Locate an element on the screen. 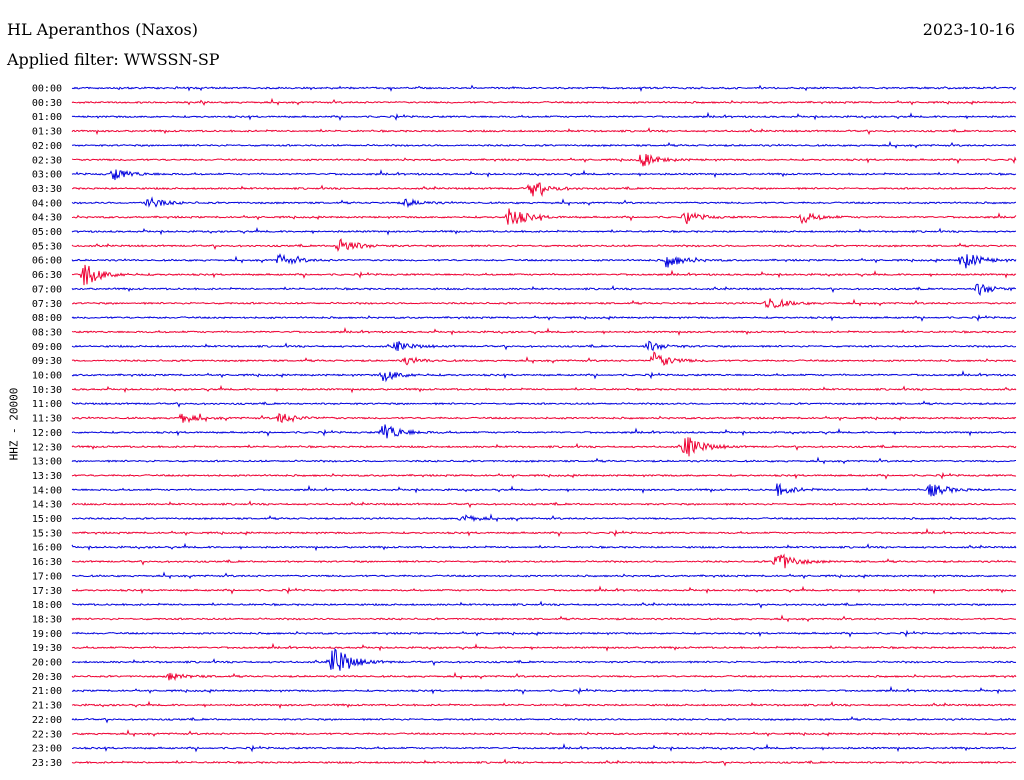 The height and width of the screenshot is (780, 1024). time-tick-label: 15:30 is located at coordinates (47, 533).